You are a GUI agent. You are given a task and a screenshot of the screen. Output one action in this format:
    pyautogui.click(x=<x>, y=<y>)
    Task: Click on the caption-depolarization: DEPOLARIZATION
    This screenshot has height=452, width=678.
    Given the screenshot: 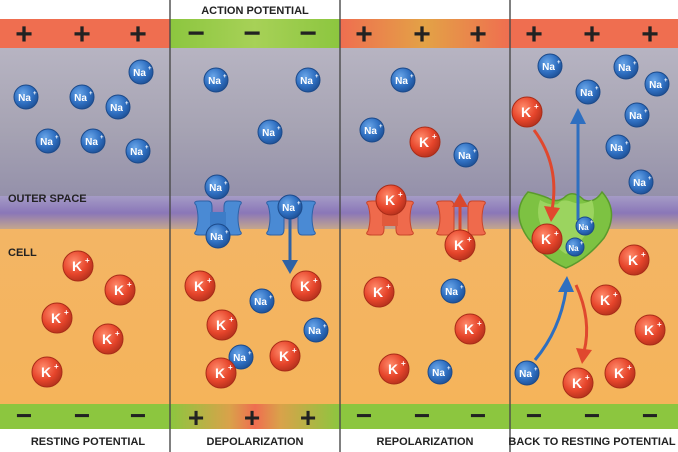 What is the action you would take?
    pyautogui.click(x=255, y=442)
    